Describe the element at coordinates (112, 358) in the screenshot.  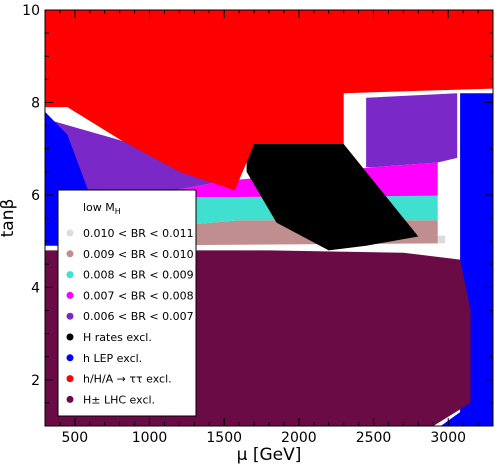
I see `legend-label-h-lep-excl: h LEP excl.` at that location.